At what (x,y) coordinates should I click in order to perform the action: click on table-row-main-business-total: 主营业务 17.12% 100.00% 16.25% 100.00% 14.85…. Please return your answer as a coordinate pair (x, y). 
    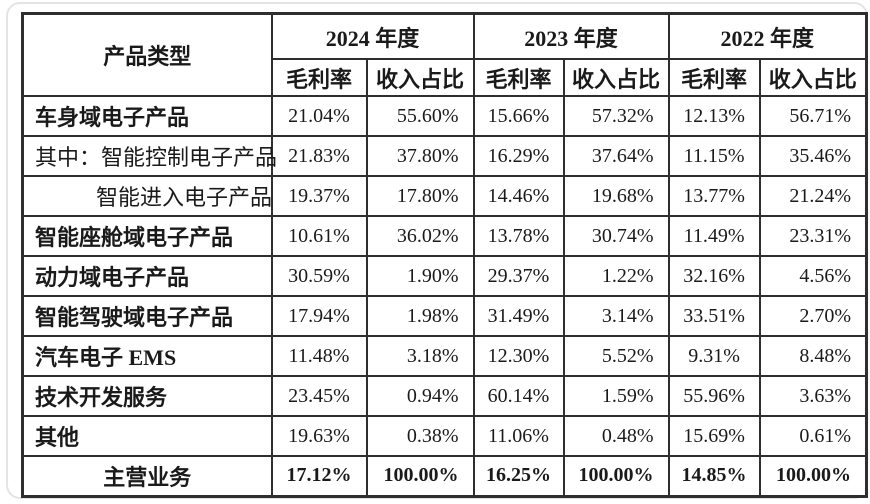
    Looking at the image, I should click on (444, 476).